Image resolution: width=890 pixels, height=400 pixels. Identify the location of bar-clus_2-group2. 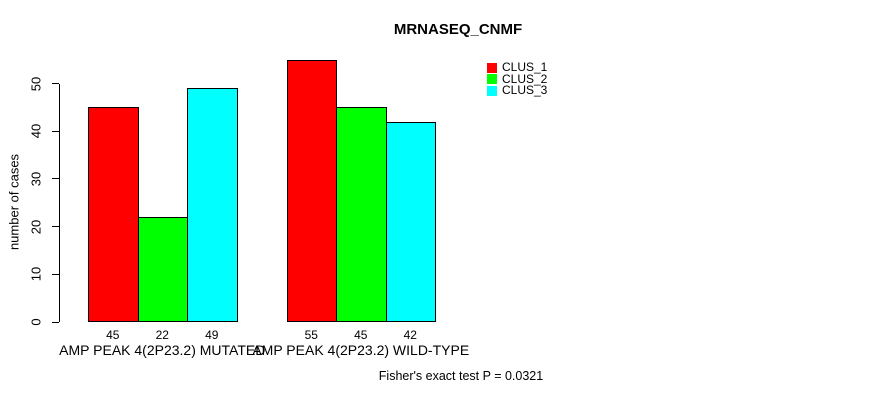
(361, 214).